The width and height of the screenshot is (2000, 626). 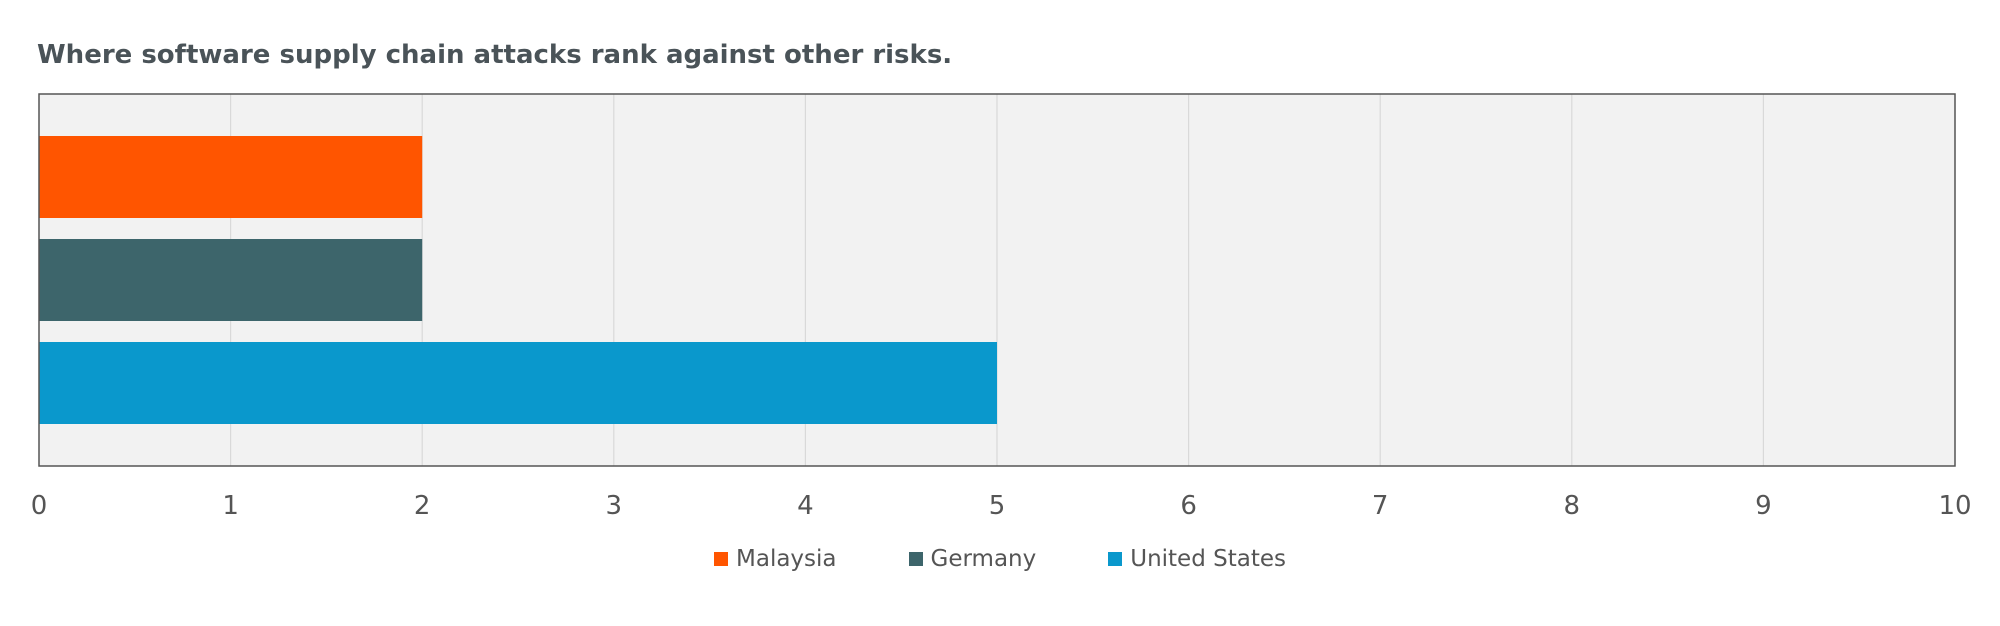 What do you see at coordinates (786, 559) in the screenshot?
I see `legend-label-malaysia: Malaysia` at bounding box center [786, 559].